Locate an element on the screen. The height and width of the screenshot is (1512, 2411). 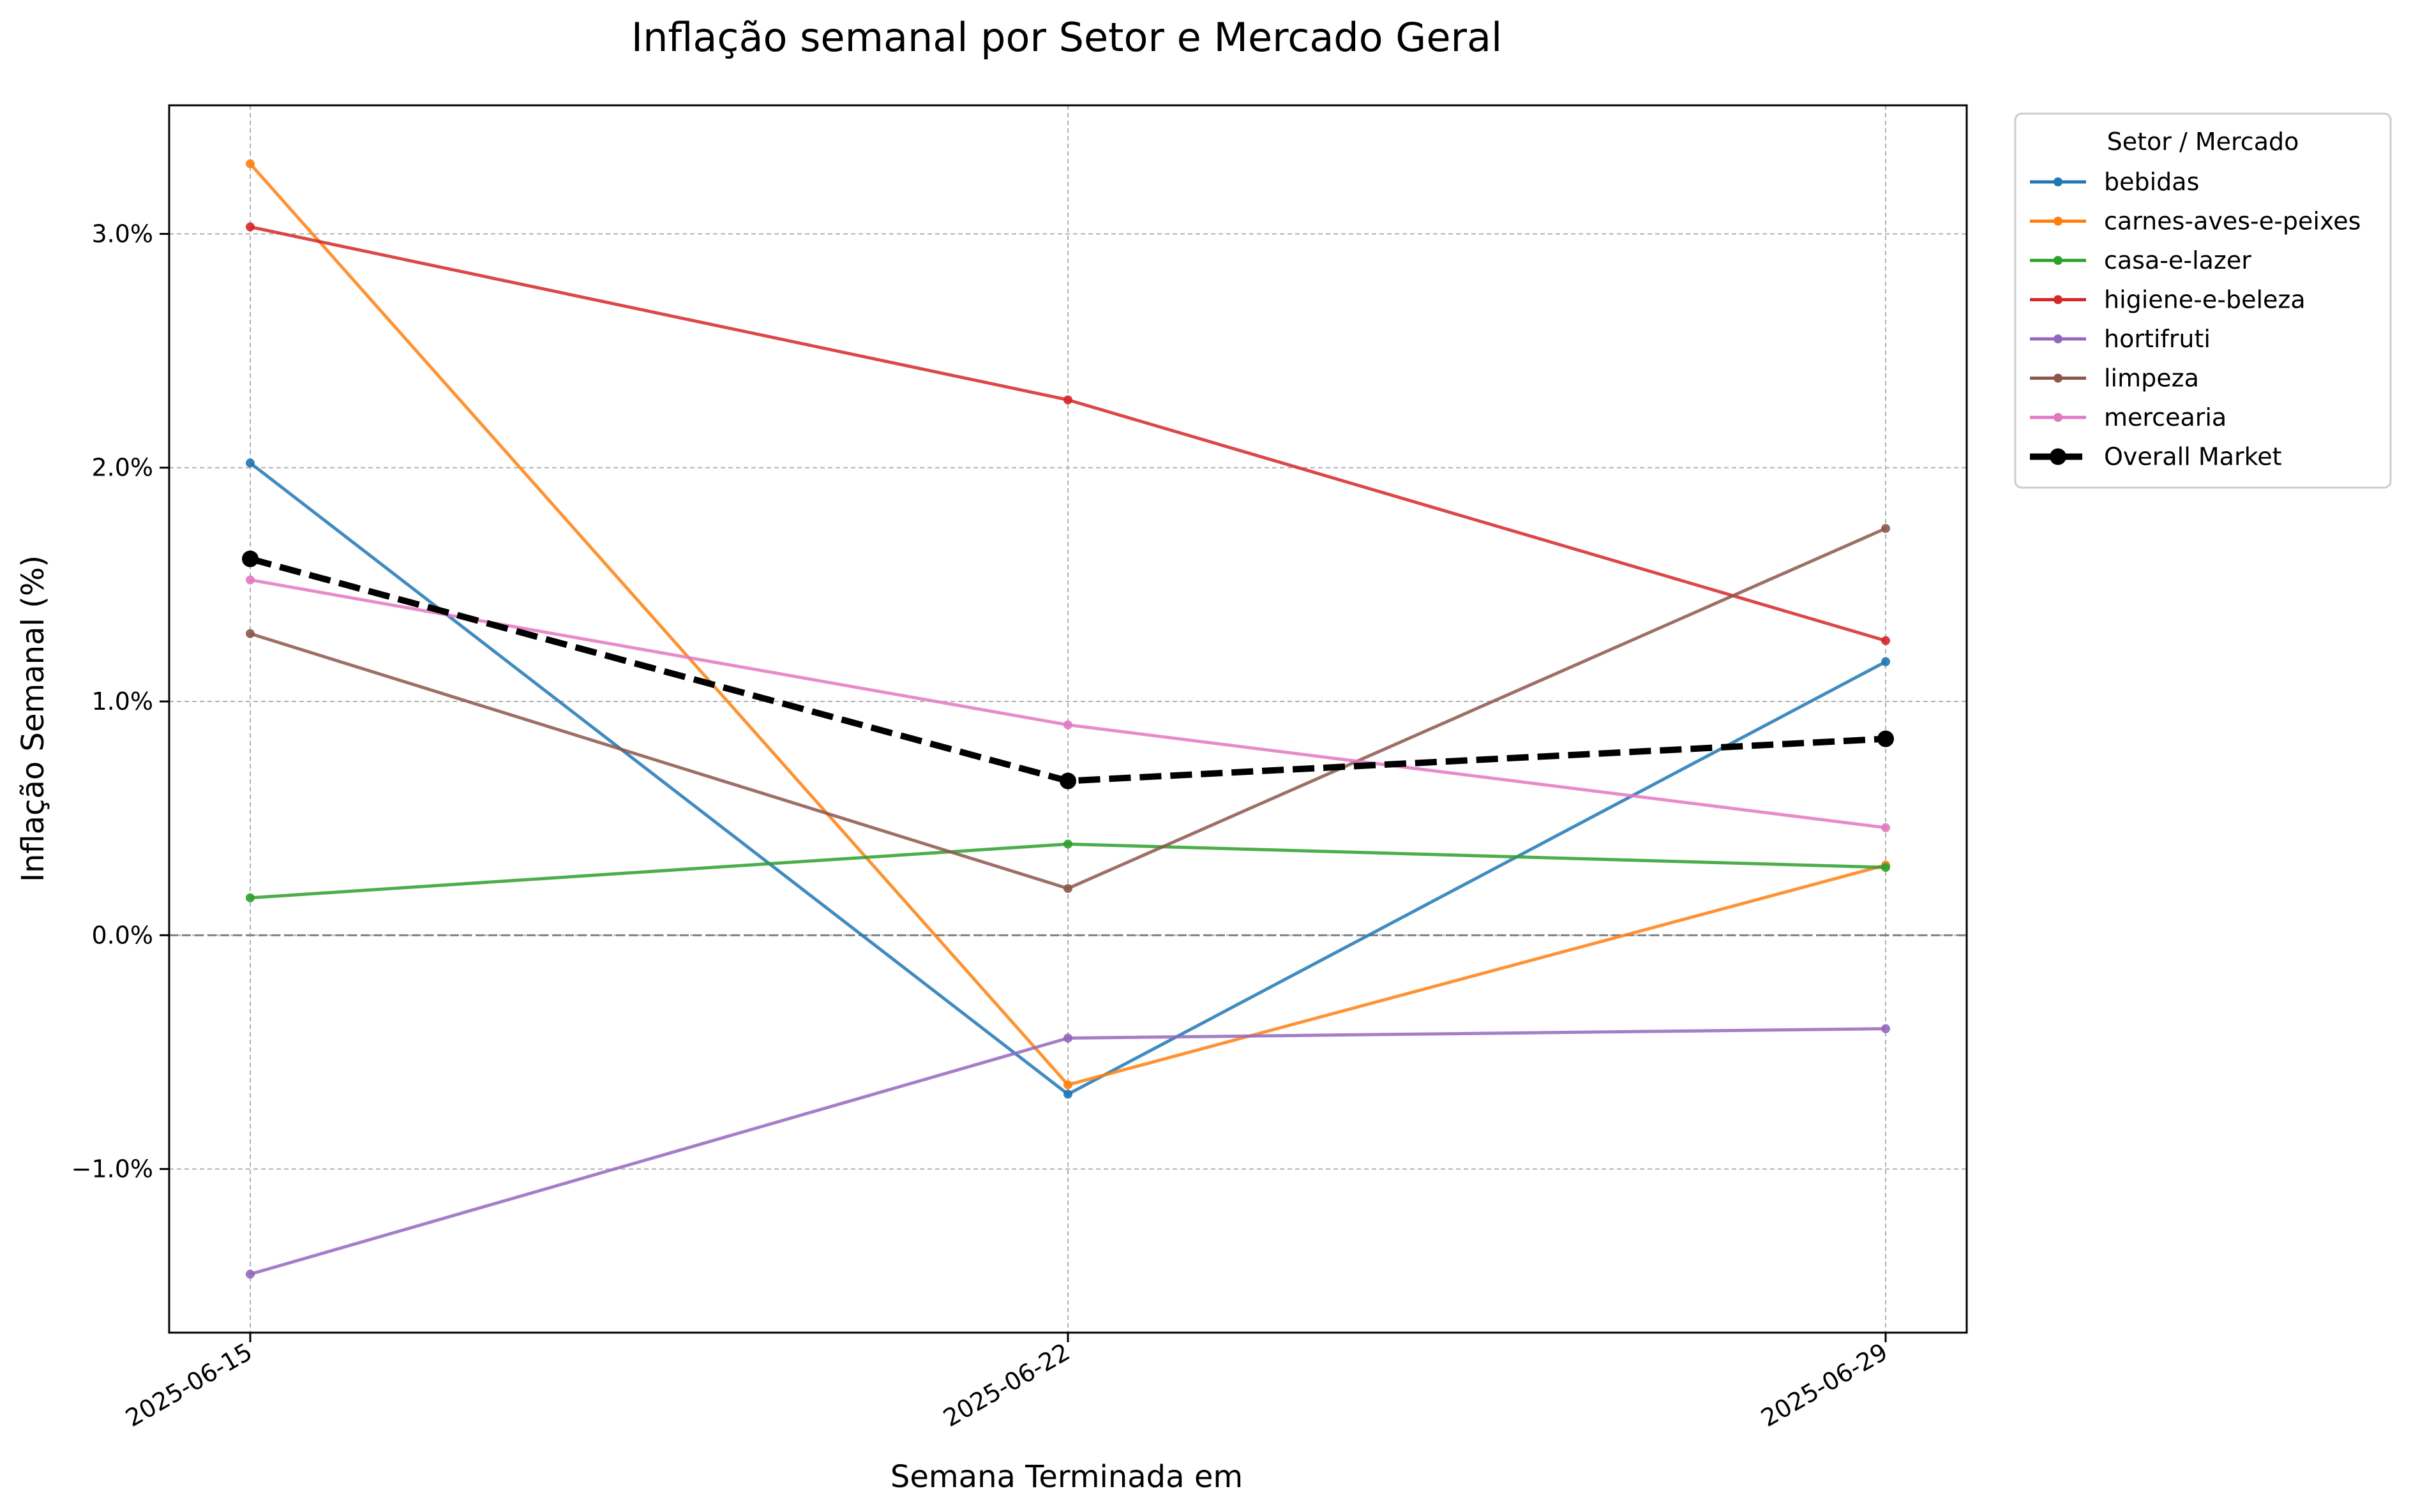
legend-item: Overall Market is located at coordinates (2156, 457).